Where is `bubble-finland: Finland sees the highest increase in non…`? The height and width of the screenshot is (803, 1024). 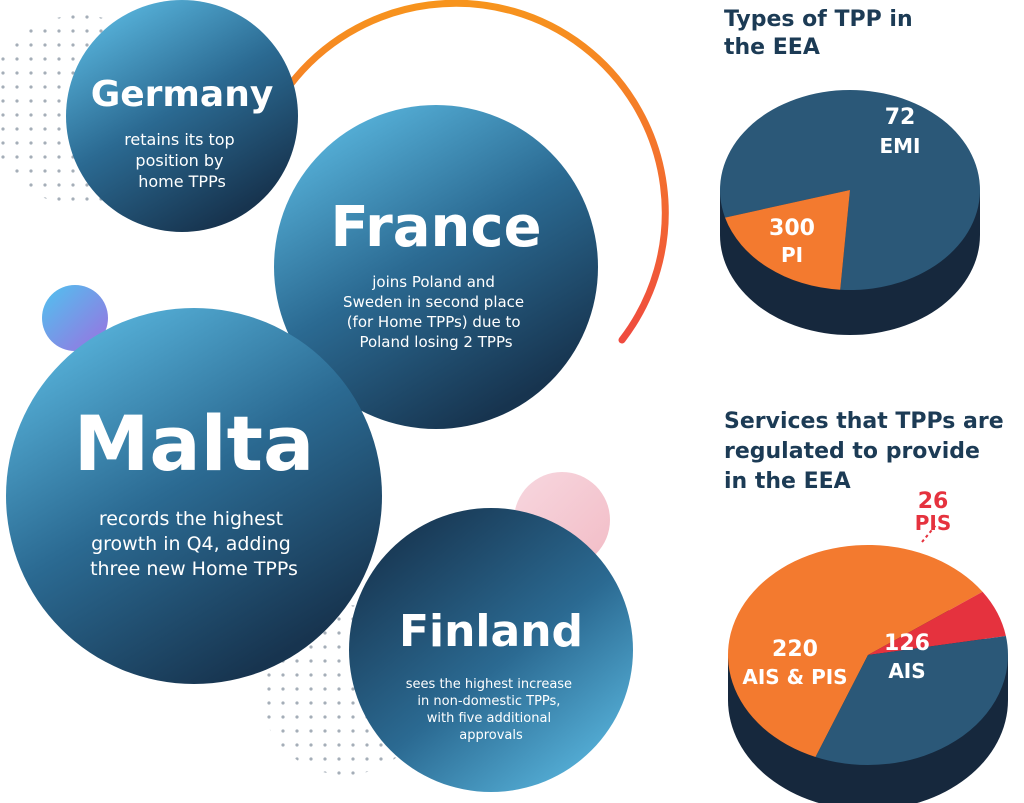 bubble-finland: Finland sees the highest increase in non… is located at coordinates (491, 650).